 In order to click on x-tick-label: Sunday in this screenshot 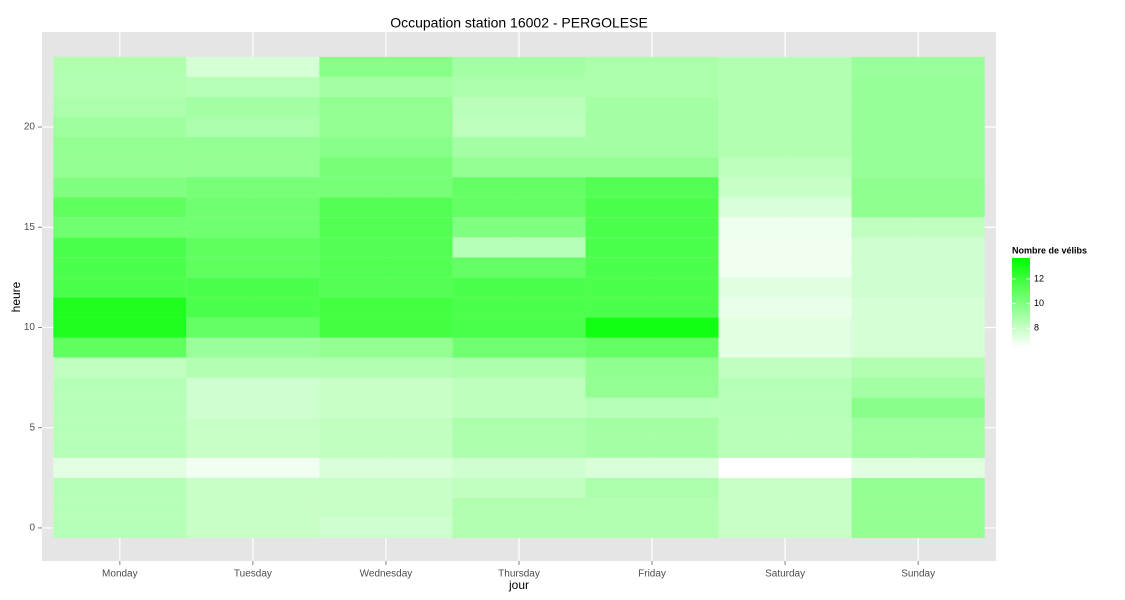, I will do `click(918, 574)`.